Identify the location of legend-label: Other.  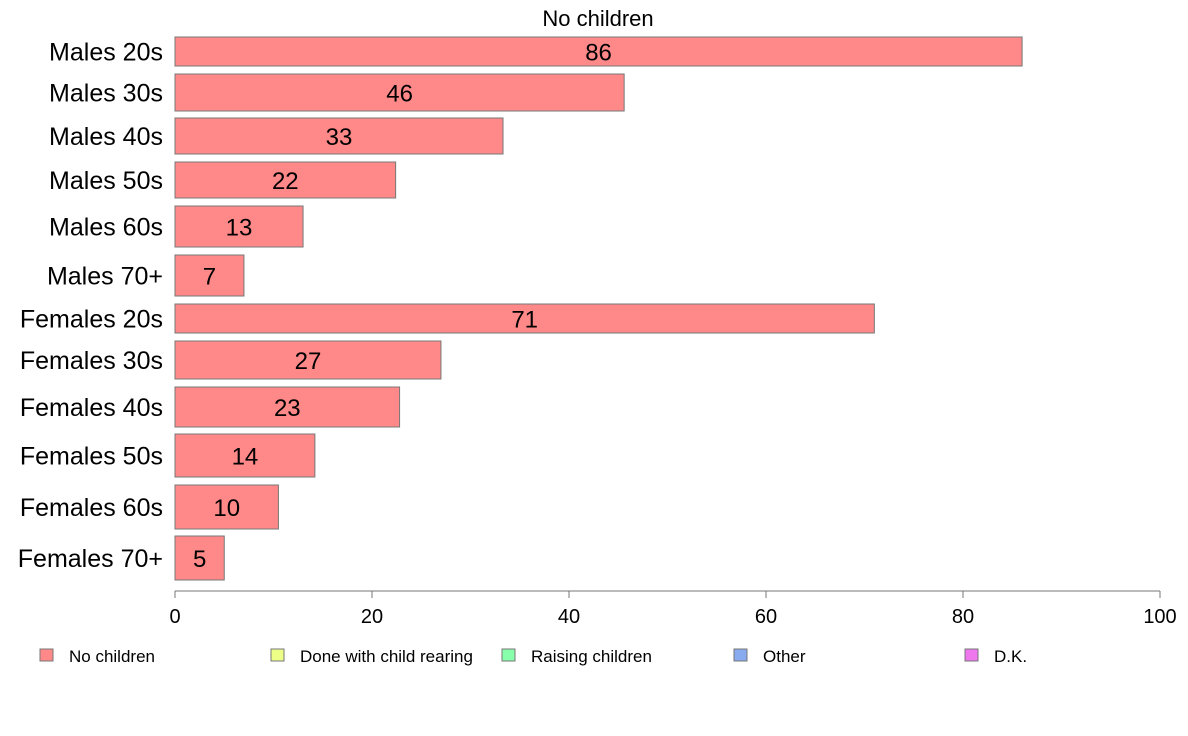
(784, 656).